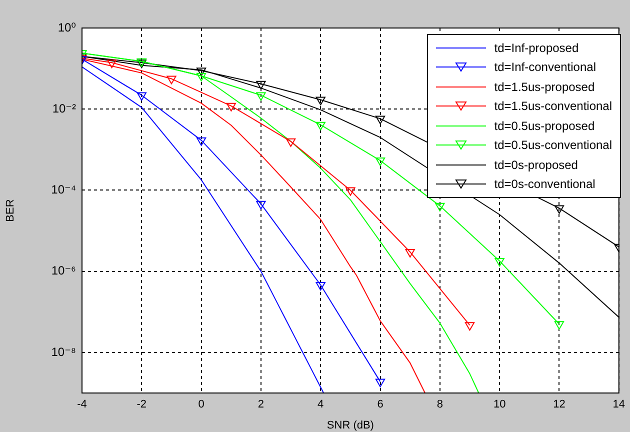  I want to click on x-tick-label: -2, so click(141, 404).